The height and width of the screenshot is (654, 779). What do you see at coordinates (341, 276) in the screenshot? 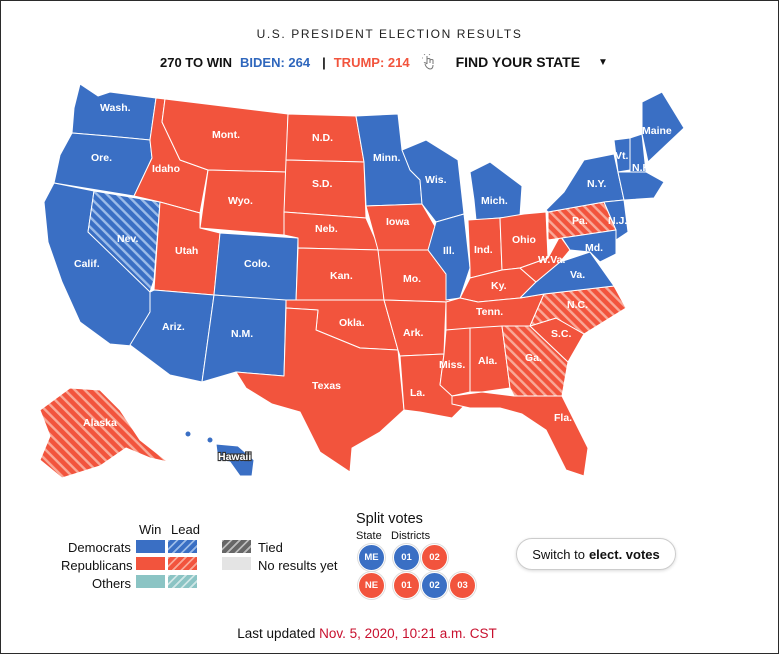
I see `label-kan: Kan.` at bounding box center [341, 276].